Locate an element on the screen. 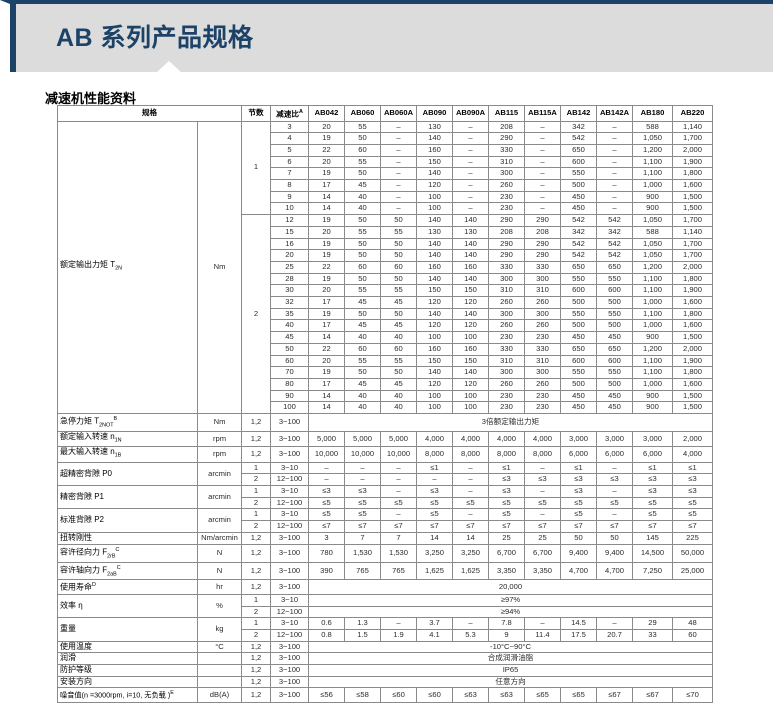  ratio-value: 32 is located at coordinates (289, 302).